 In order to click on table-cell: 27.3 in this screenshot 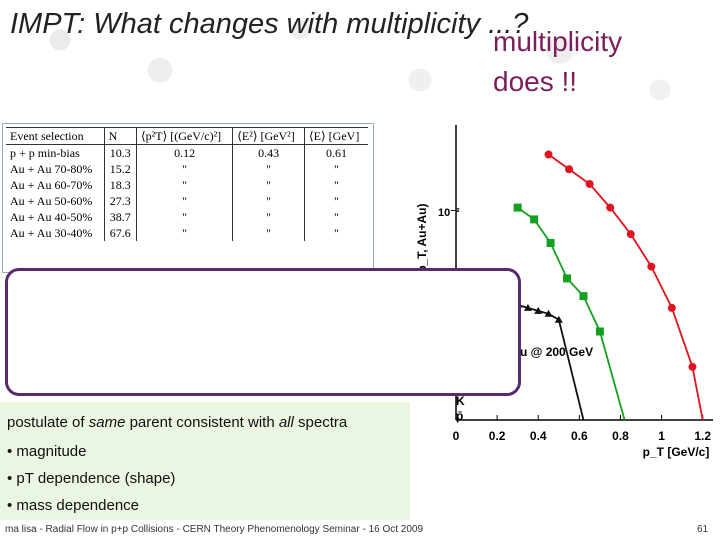, I will do `click(120, 201)`.